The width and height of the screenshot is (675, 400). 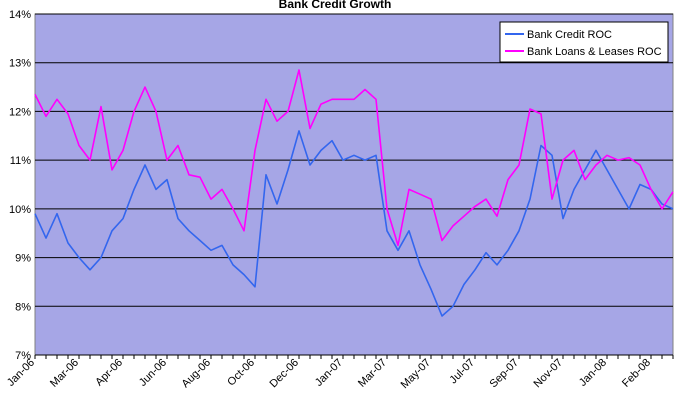 I want to click on legend-label: Bank Loans & Leases ROC, so click(x=594, y=52).